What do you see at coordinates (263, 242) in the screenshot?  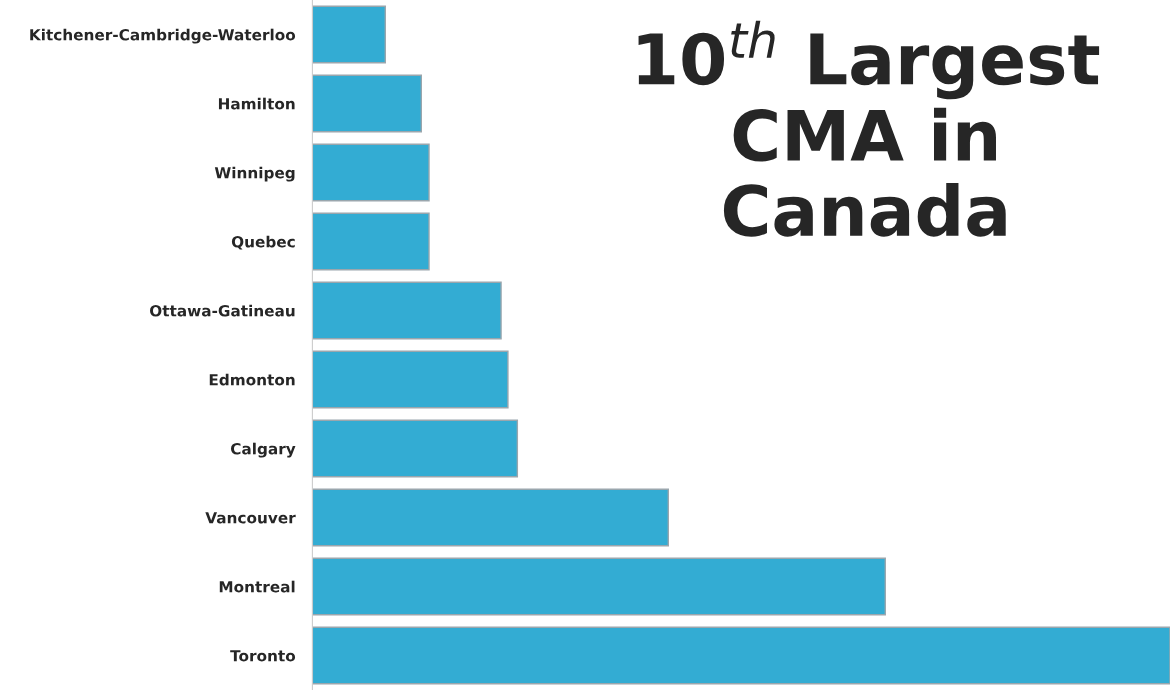 I see `y-tick-label: Quebec` at bounding box center [263, 242].